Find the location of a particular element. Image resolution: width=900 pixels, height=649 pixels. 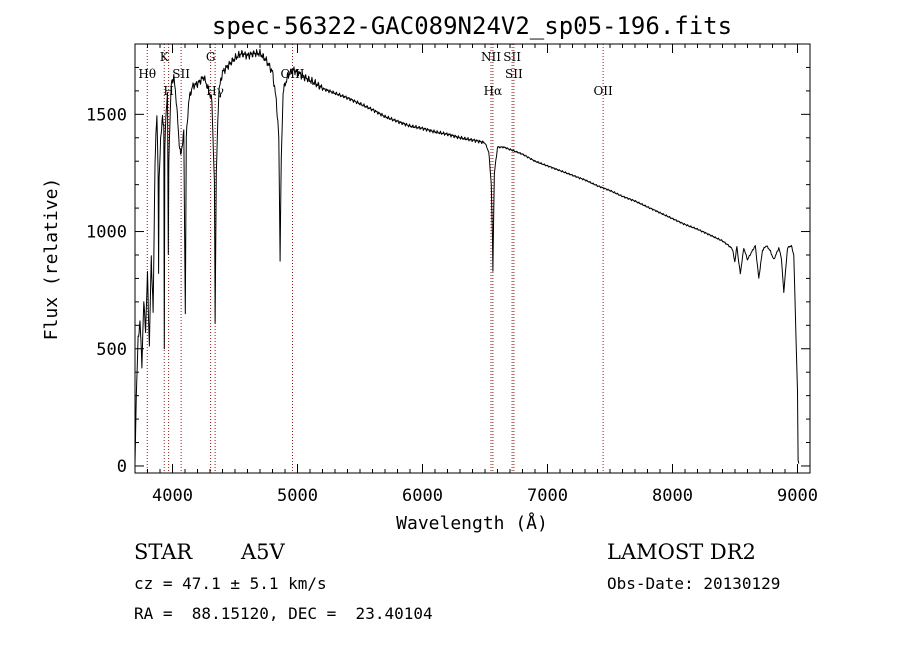

x-tick-label: 4000 is located at coordinates (172, 496).